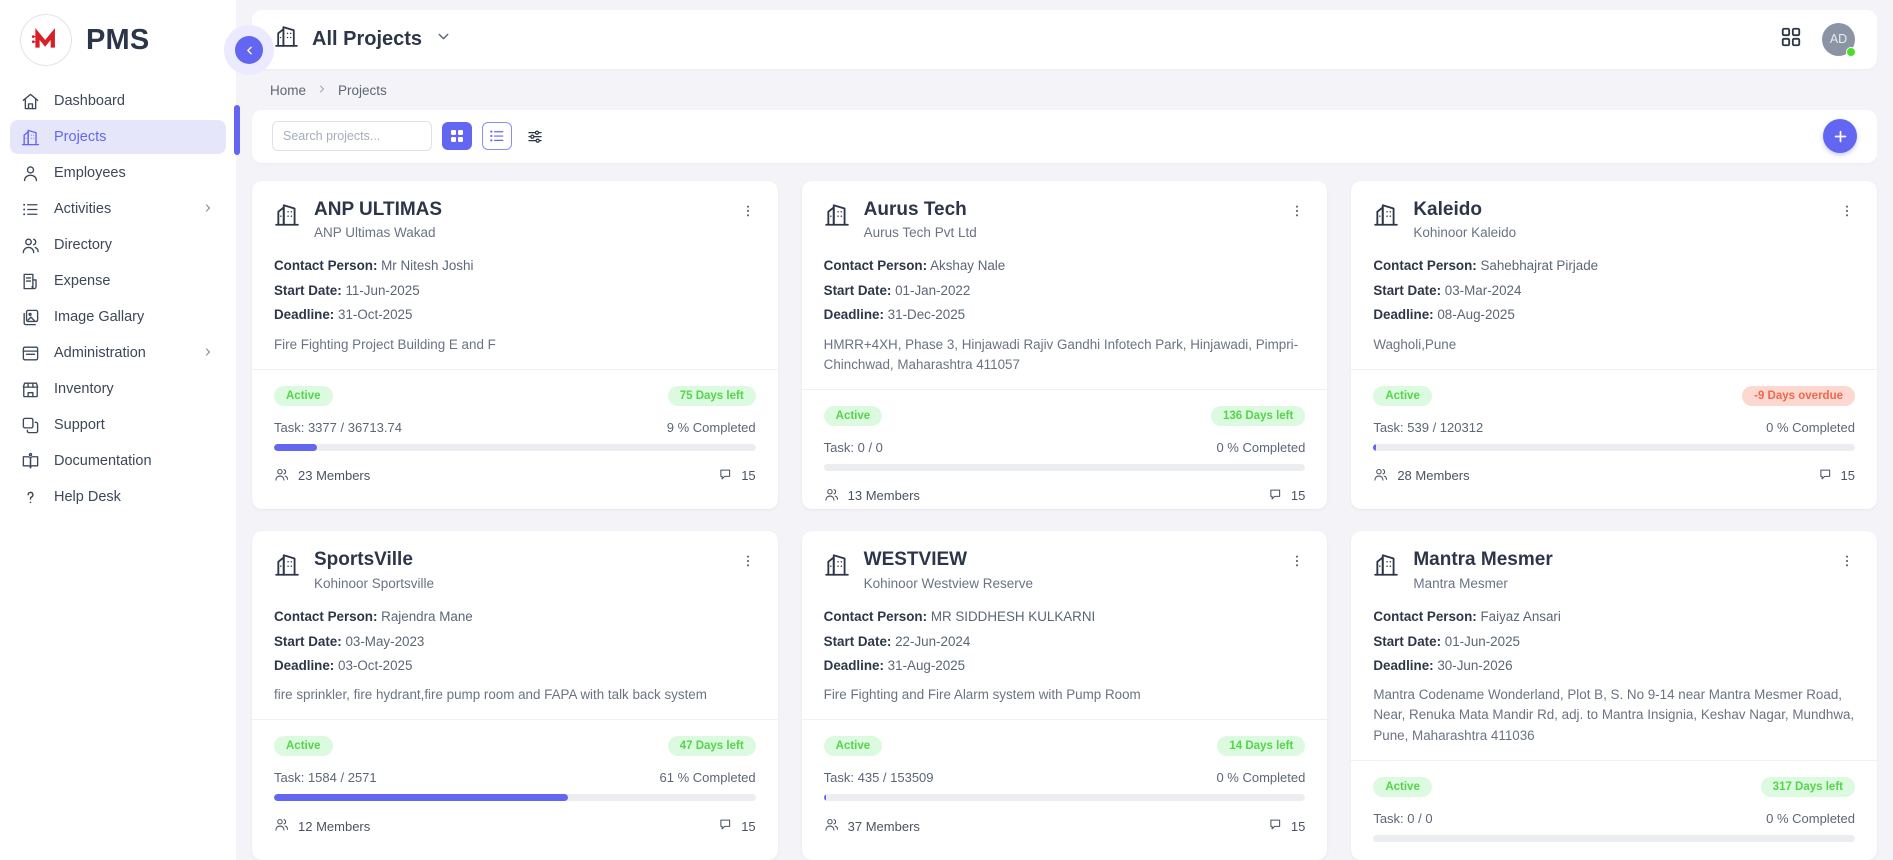 The height and width of the screenshot is (860, 1893). What do you see at coordinates (322, 826) in the screenshot?
I see `members-count: 12 Members` at bounding box center [322, 826].